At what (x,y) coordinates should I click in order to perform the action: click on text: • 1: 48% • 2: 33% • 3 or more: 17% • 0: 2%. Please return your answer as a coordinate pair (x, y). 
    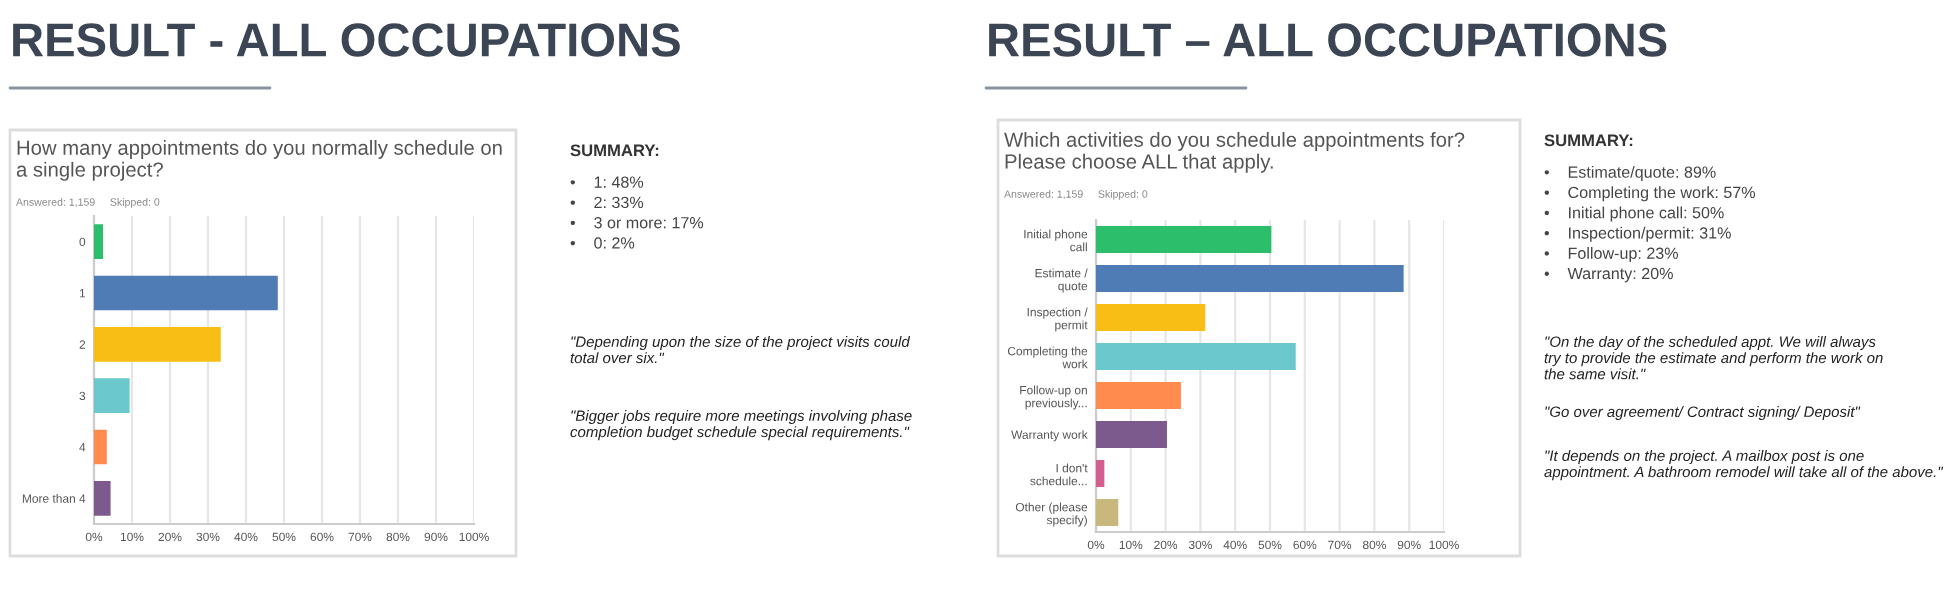
    Looking at the image, I should click on (637, 212).